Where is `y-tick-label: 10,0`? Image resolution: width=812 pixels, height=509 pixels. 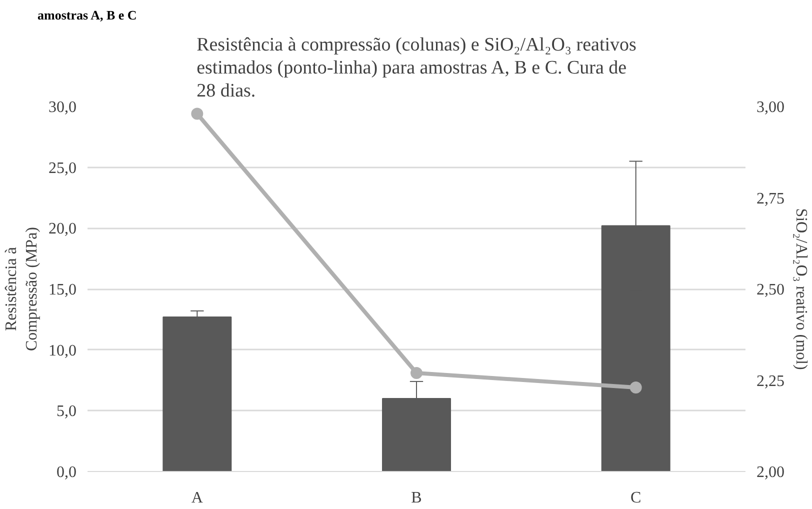
y-tick-label: 10,0 is located at coordinates (62, 351).